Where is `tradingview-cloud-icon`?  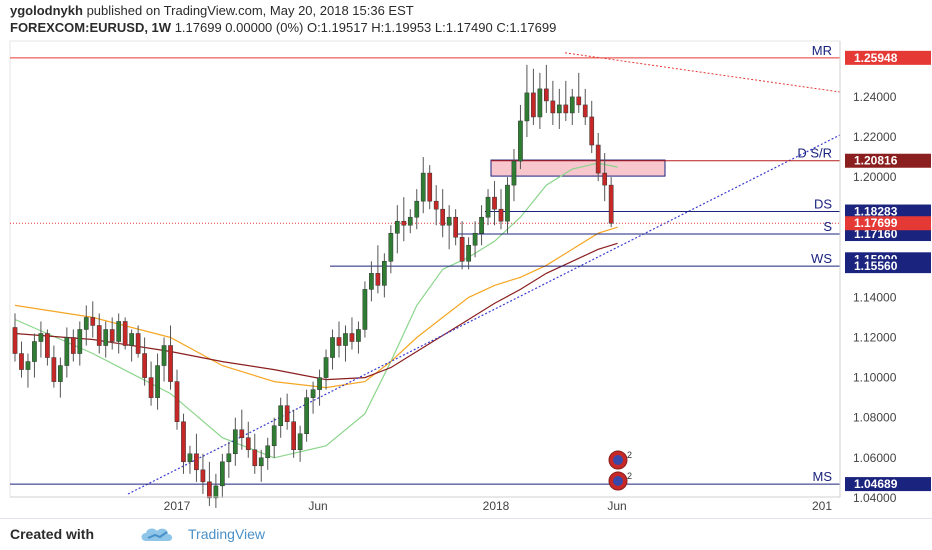 tradingview-cloud-icon is located at coordinates (163, 534).